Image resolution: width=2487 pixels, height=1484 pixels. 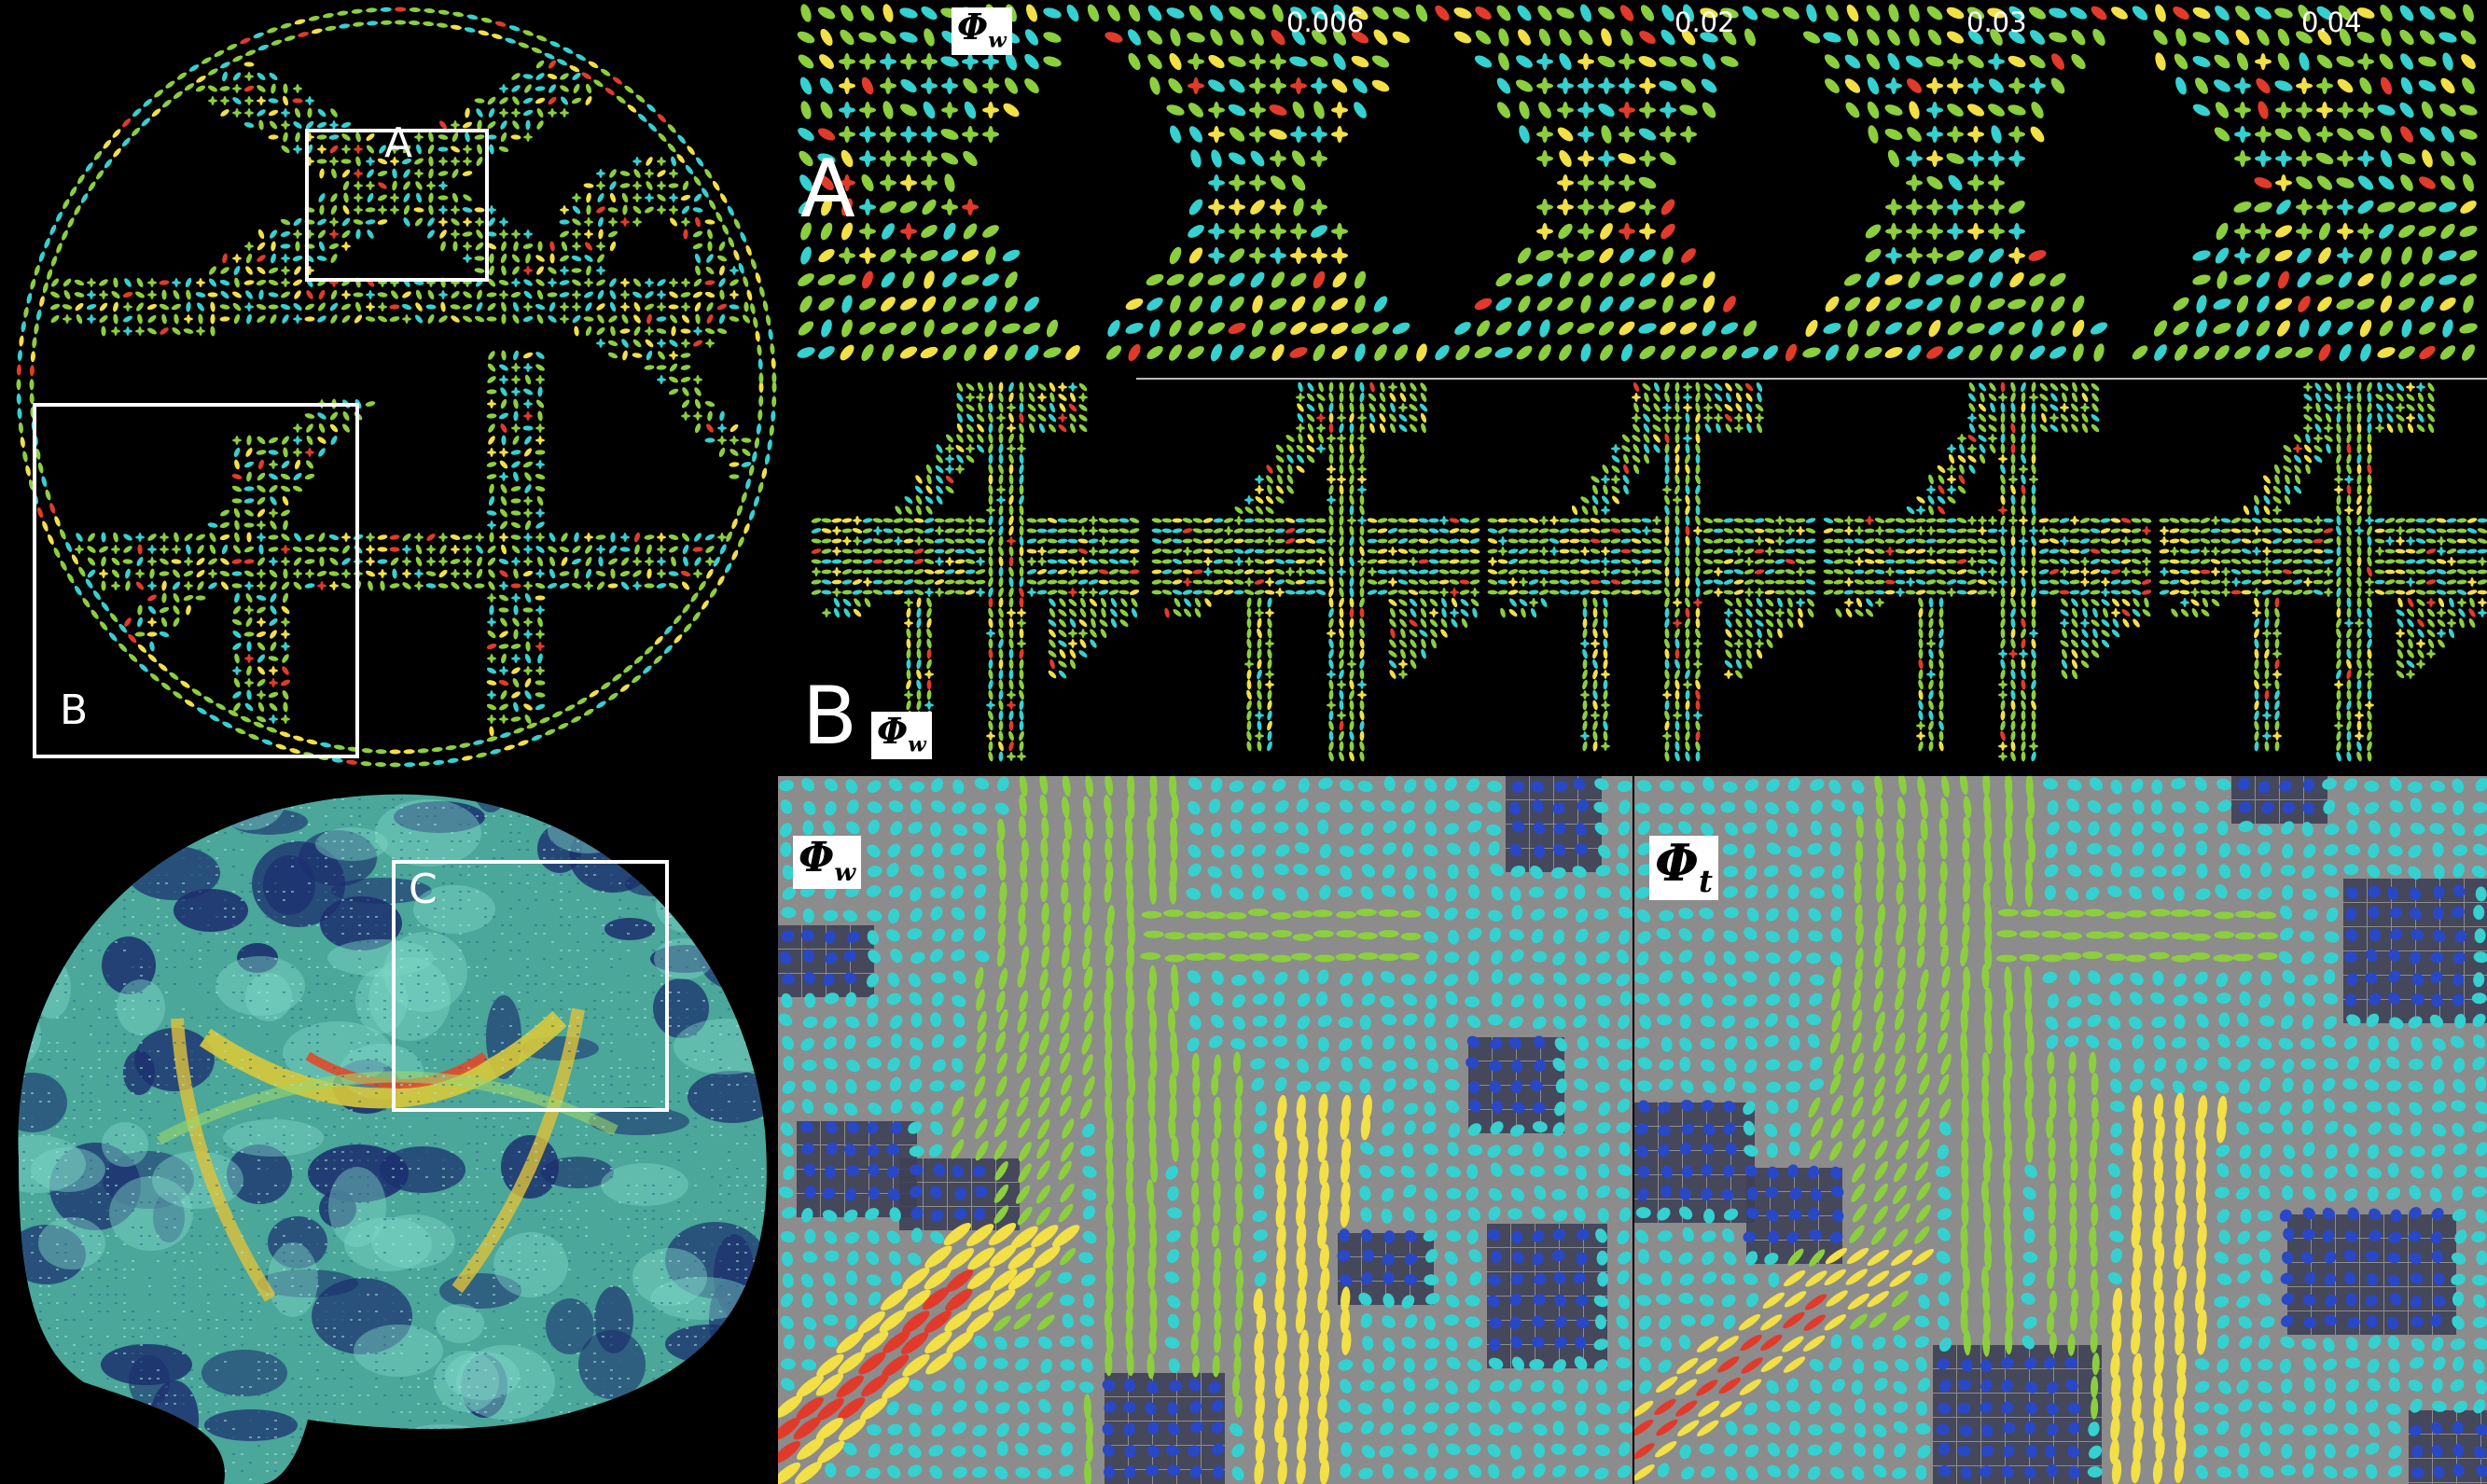 I want to click on param-value-2: 0.02, so click(x=1704, y=22).